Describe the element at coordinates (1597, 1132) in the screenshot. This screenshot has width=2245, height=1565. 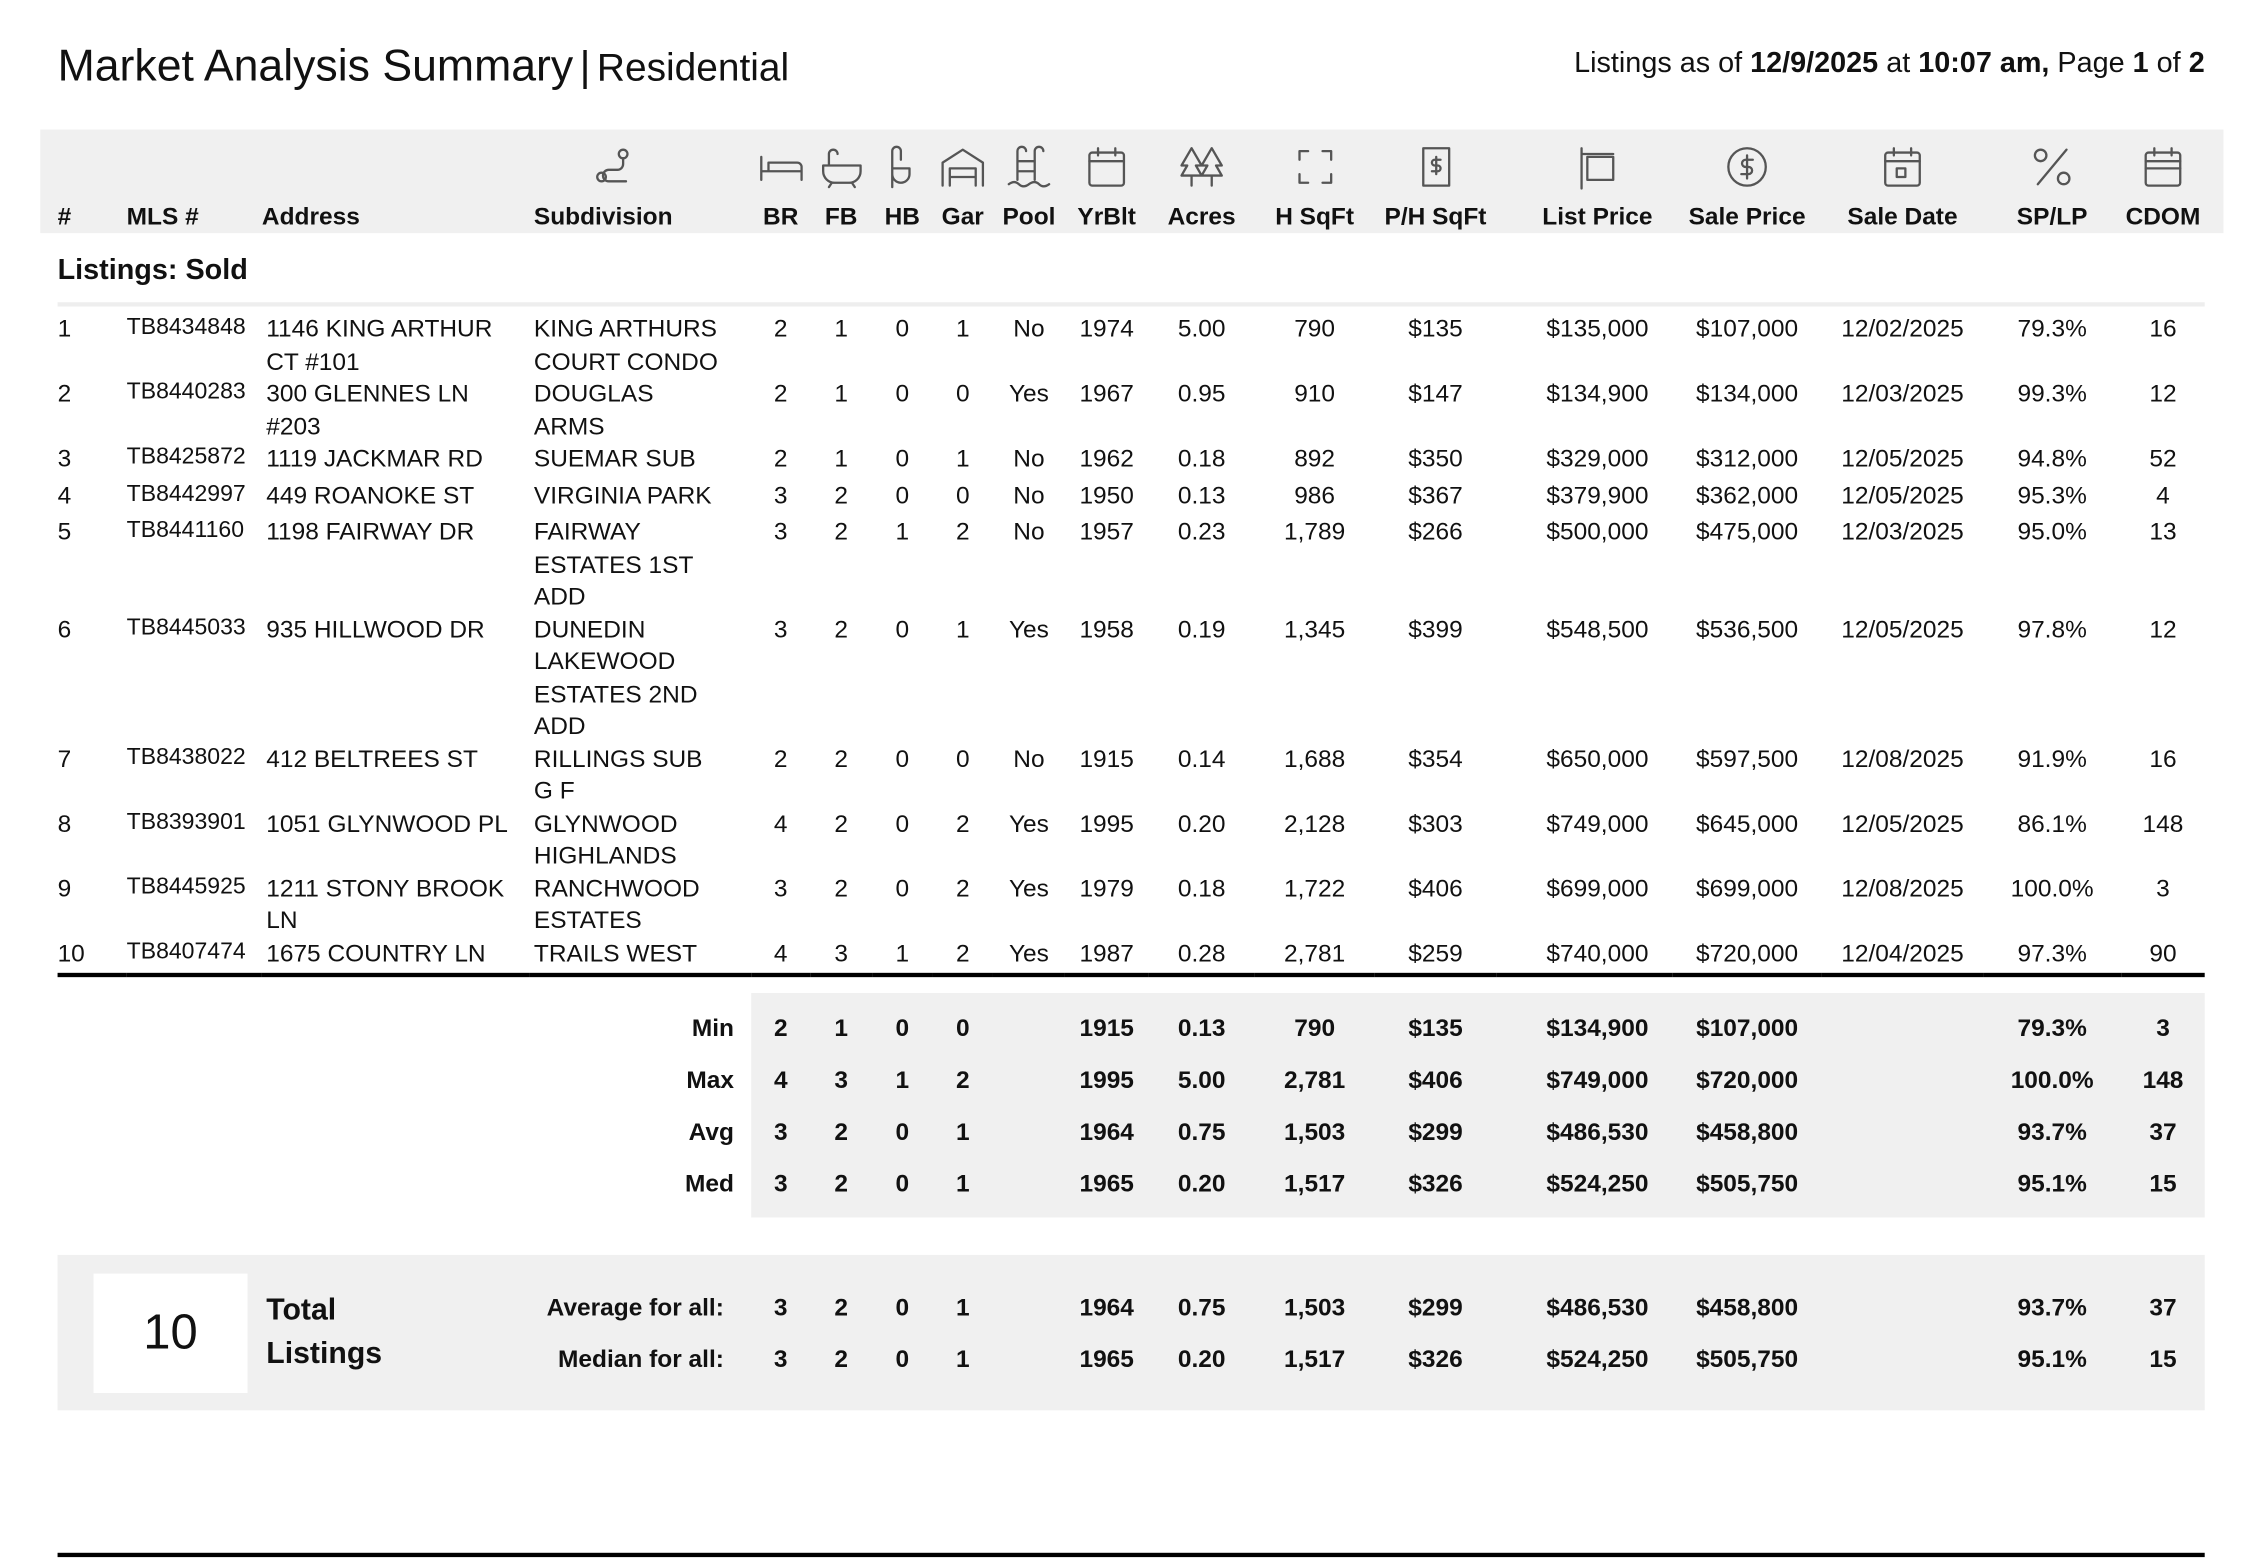
I see `stat-value: $486,530` at that location.